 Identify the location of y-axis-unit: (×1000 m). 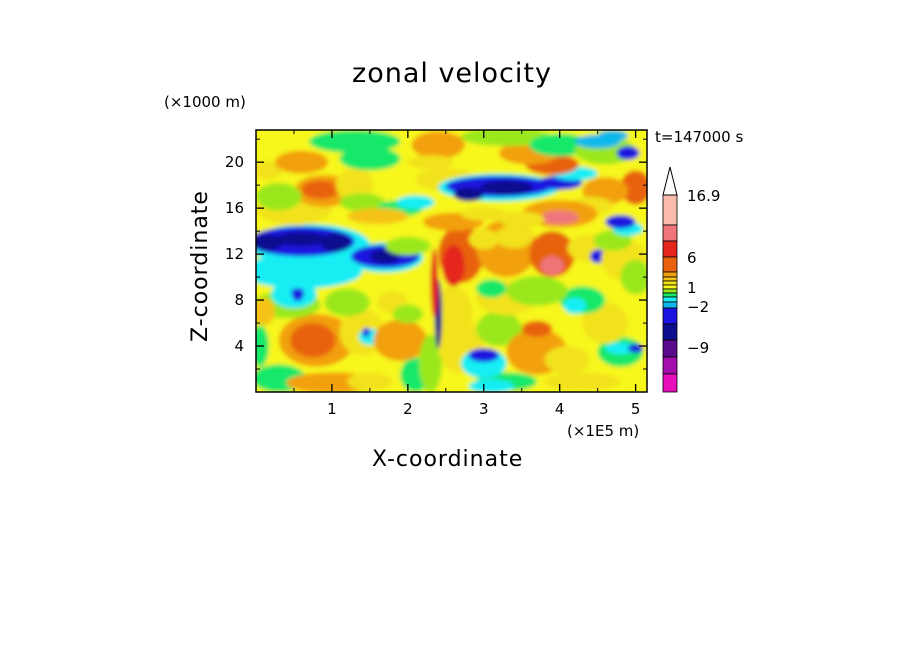
(205, 102).